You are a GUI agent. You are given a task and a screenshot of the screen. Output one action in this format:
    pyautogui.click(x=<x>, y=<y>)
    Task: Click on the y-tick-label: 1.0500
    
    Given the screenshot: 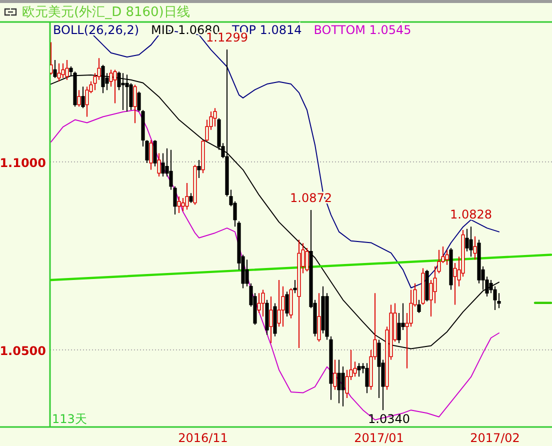 What is the action you would take?
    pyautogui.click(x=23, y=351)
    